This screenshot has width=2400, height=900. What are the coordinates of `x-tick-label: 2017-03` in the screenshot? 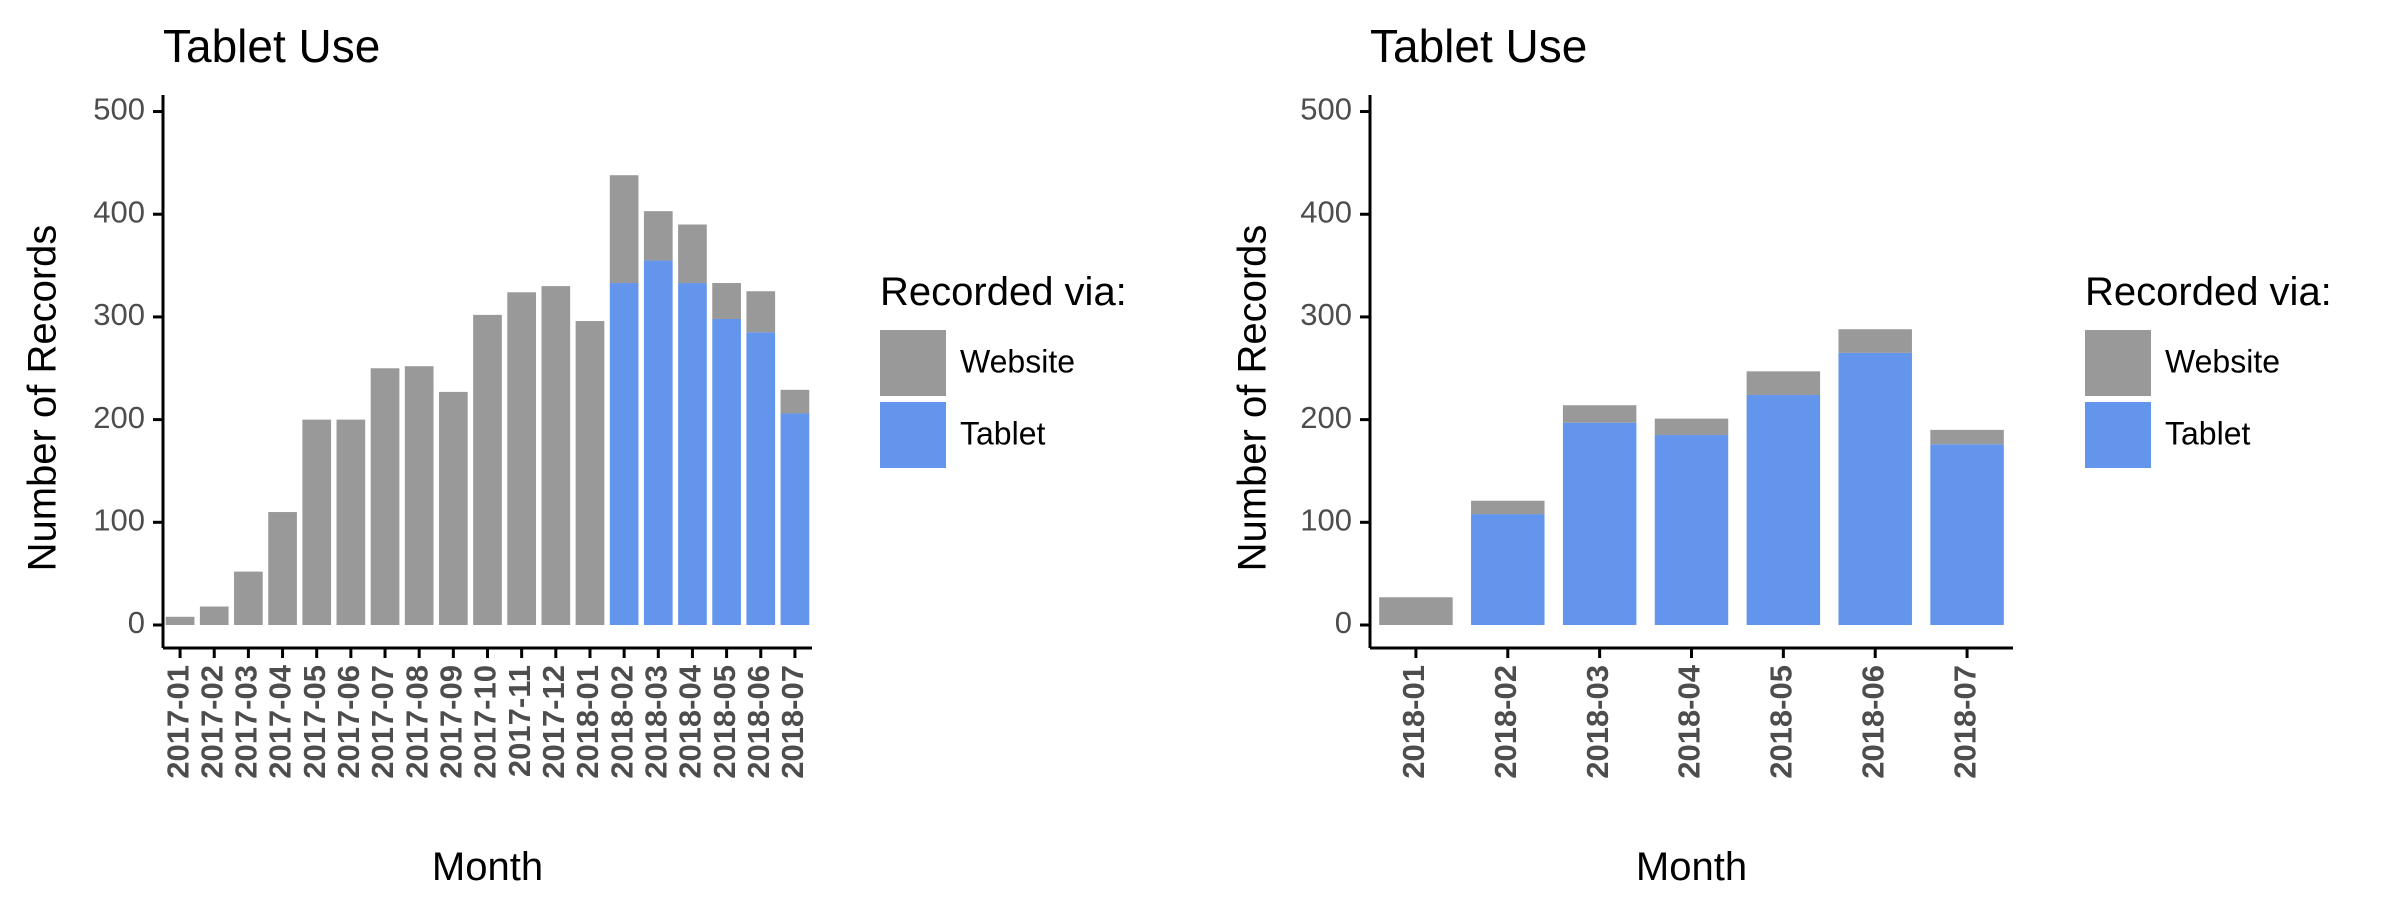 It's located at (246, 722).